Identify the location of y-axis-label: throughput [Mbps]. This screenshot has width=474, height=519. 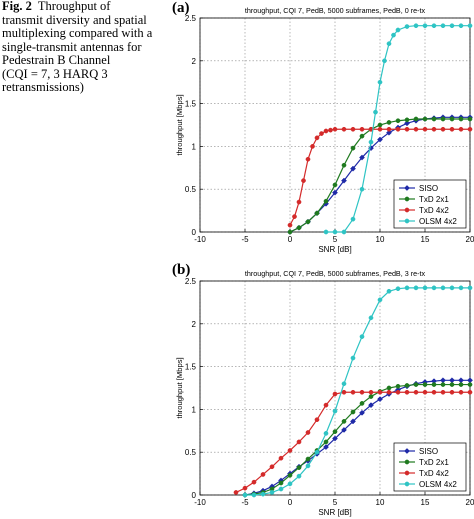
(179, 124).